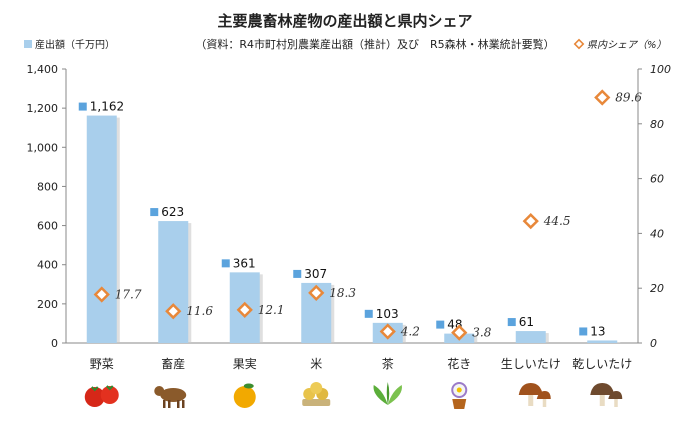 The height and width of the screenshot is (432, 690). I want to click on legend-bar-swatch, so click(28, 44).